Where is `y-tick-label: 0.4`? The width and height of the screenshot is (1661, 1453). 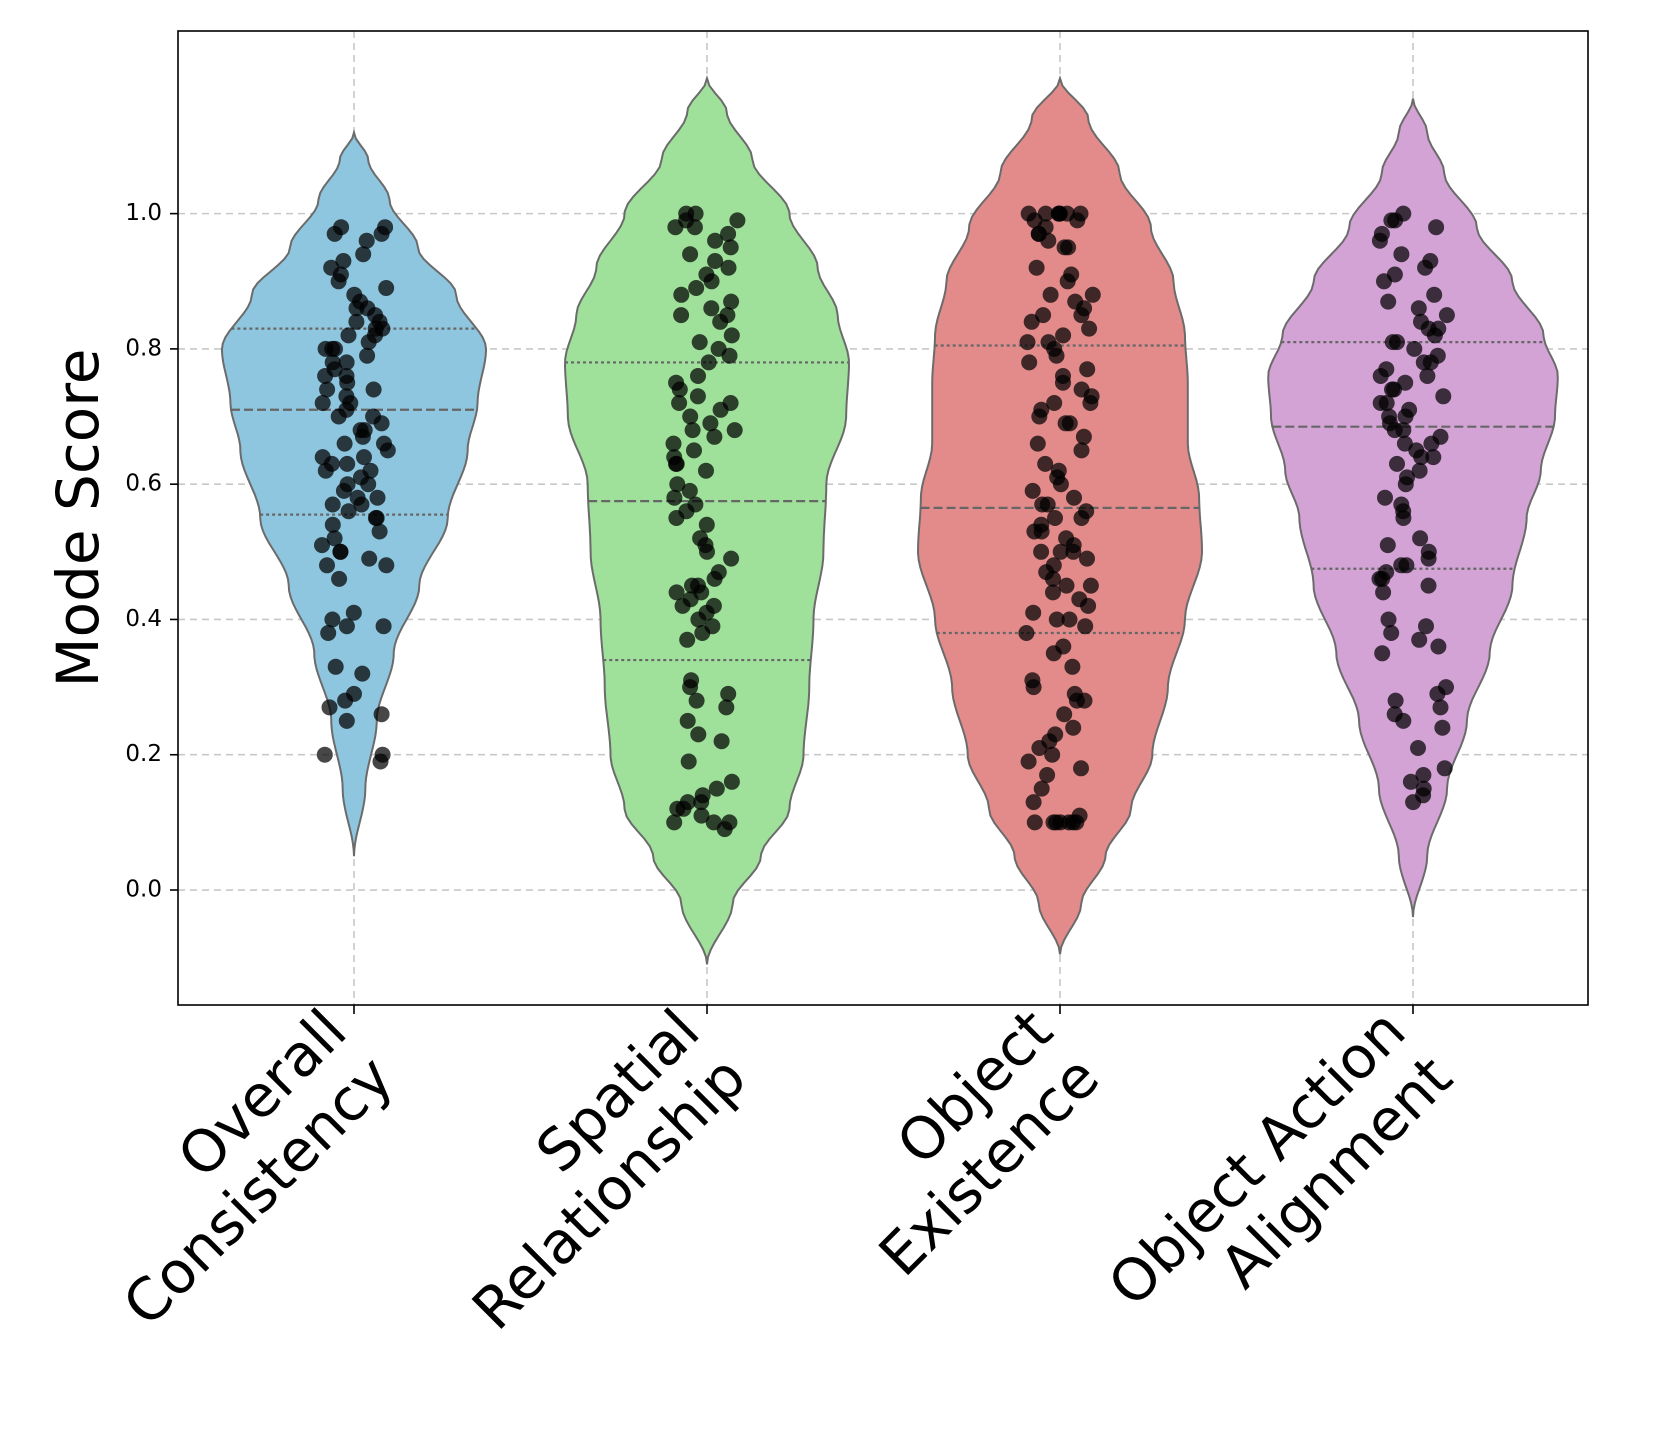 y-tick-label: 0.4 is located at coordinates (143, 619).